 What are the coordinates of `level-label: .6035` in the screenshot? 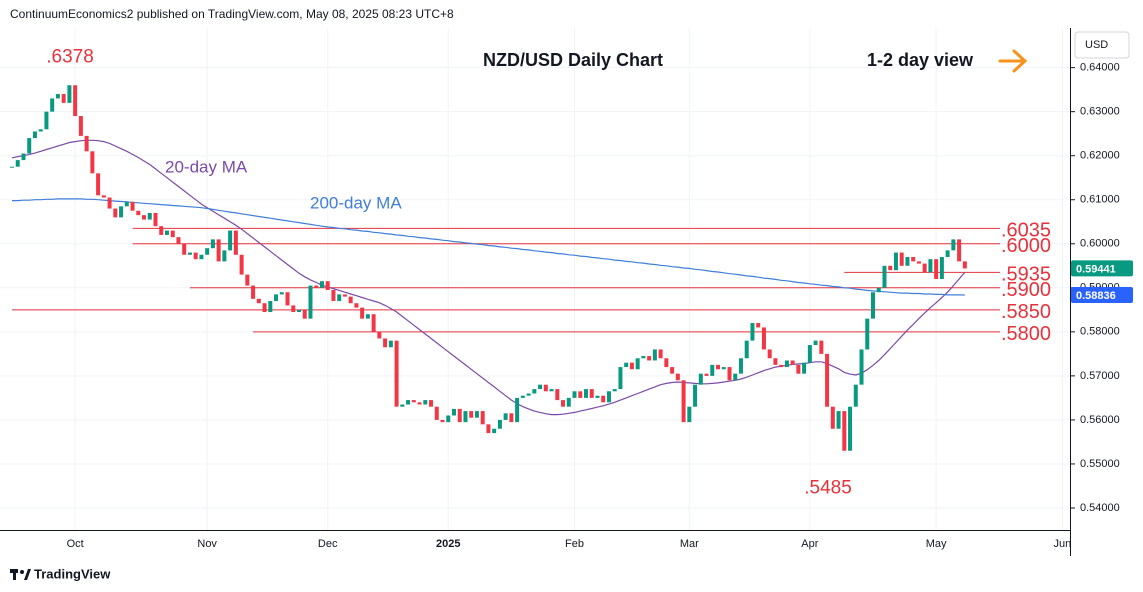 It's located at (1026, 231).